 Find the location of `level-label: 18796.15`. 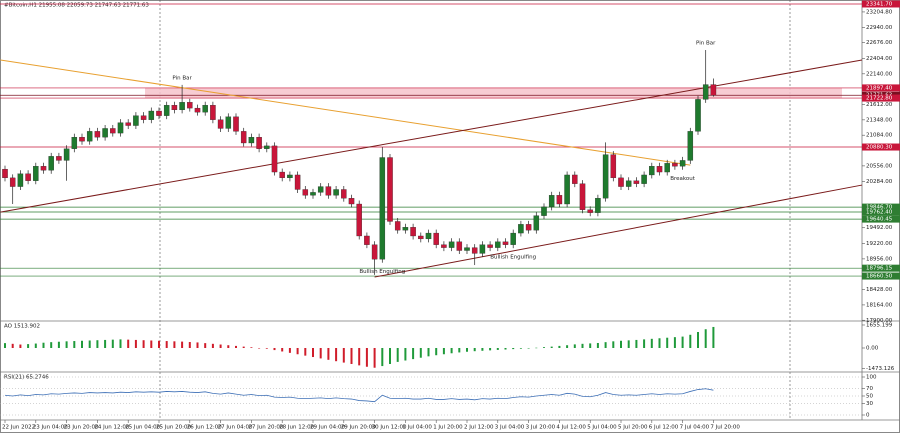

level-label: 18796.15 is located at coordinates (879, 269).